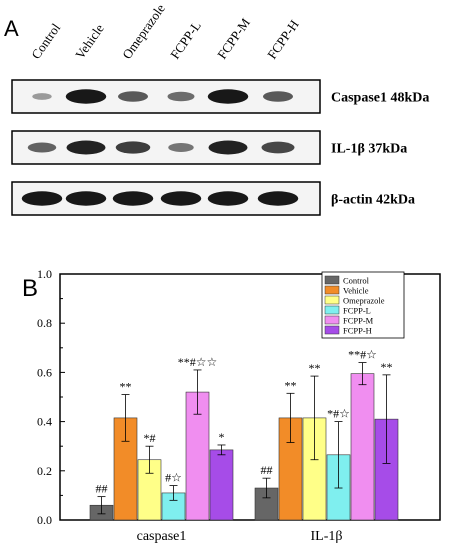 This screenshot has width=470, height=550. Describe the element at coordinates (89, 41) in the screenshot. I see `lane-label-vehicle: Vehicle` at that location.